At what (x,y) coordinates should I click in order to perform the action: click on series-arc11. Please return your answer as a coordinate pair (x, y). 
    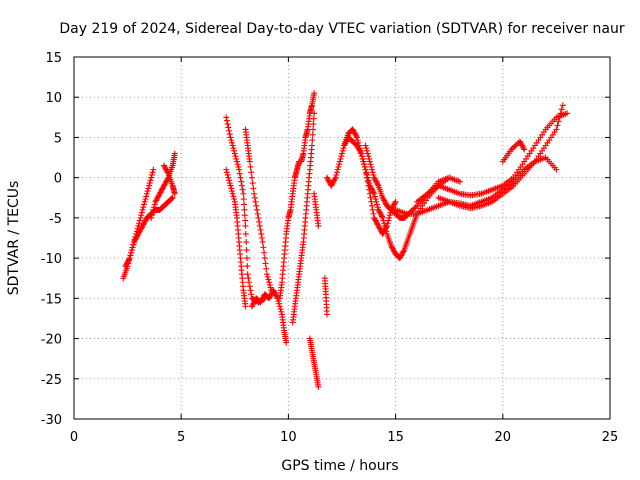
    Looking at the image, I should click on (308, 127).